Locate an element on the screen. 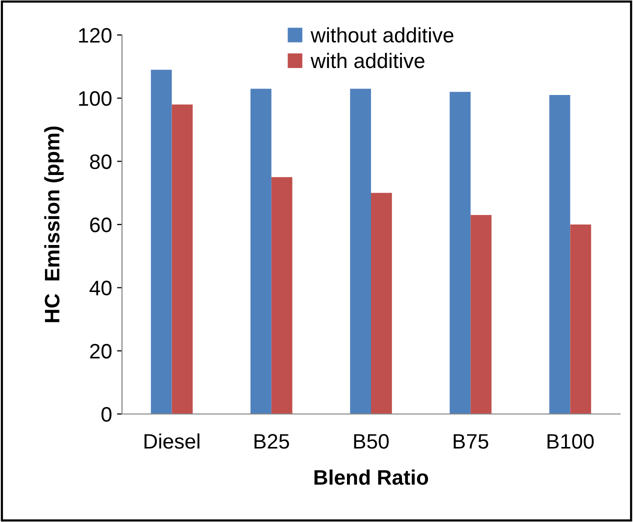 This screenshot has width=633, height=522. x-tick-label: B75 is located at coordinates (471, 441).